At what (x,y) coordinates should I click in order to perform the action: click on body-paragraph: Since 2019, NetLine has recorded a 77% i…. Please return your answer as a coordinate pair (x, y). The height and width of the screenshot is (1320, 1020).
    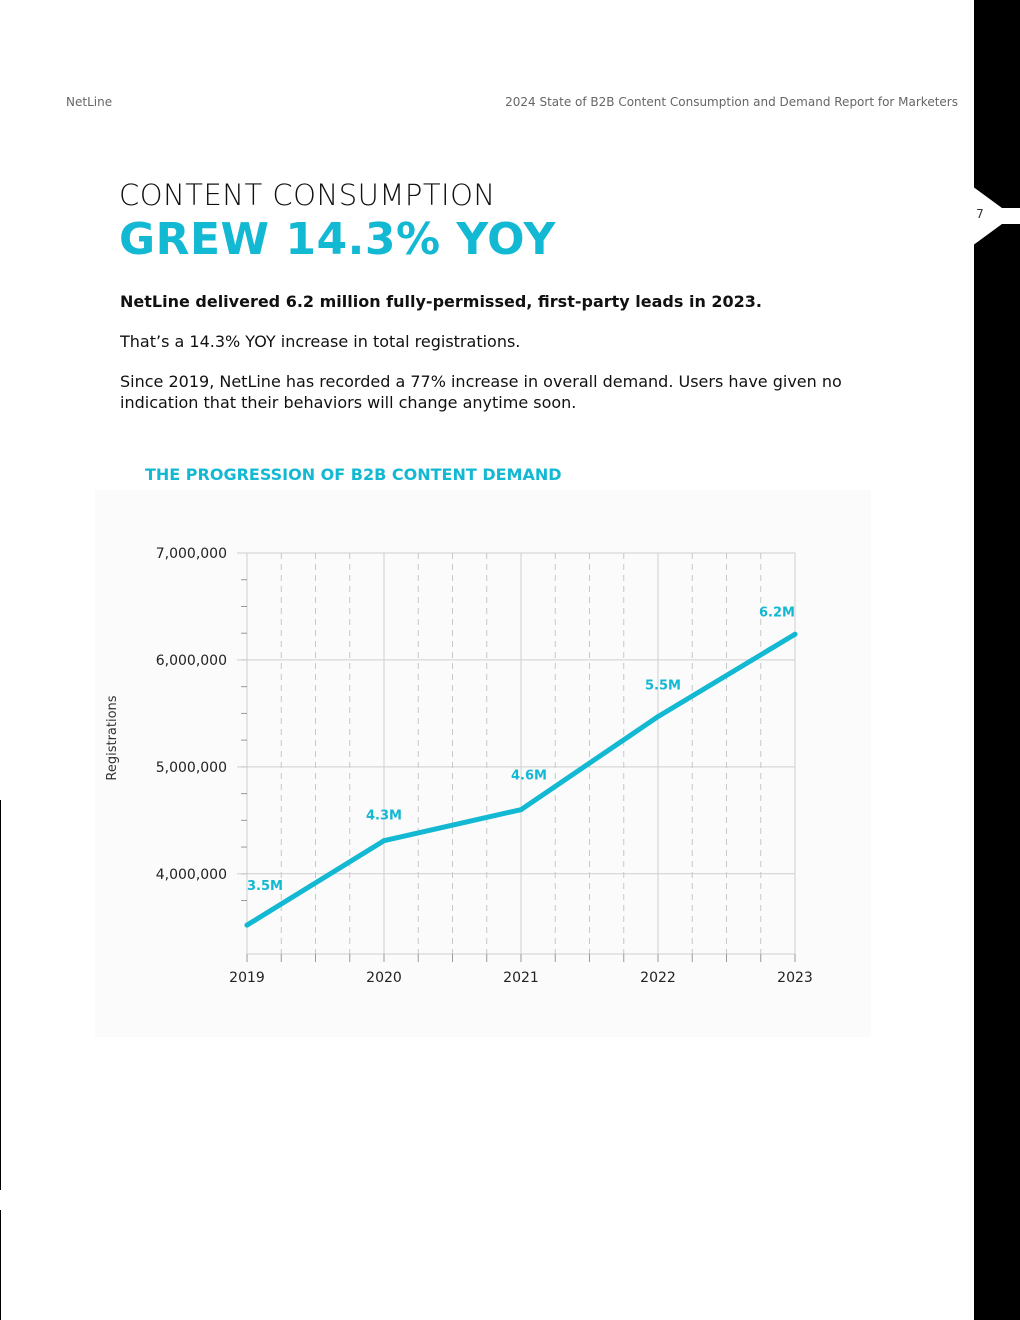
    Looking at the image, I should click on (481, 392).